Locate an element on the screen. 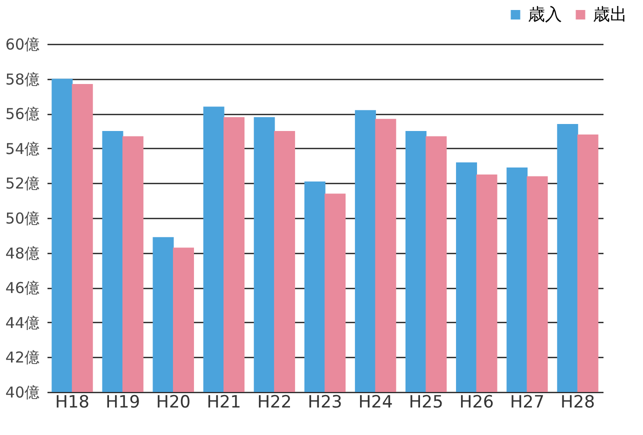  y-tick-label: 46億 is located at coordinates (22, 288).